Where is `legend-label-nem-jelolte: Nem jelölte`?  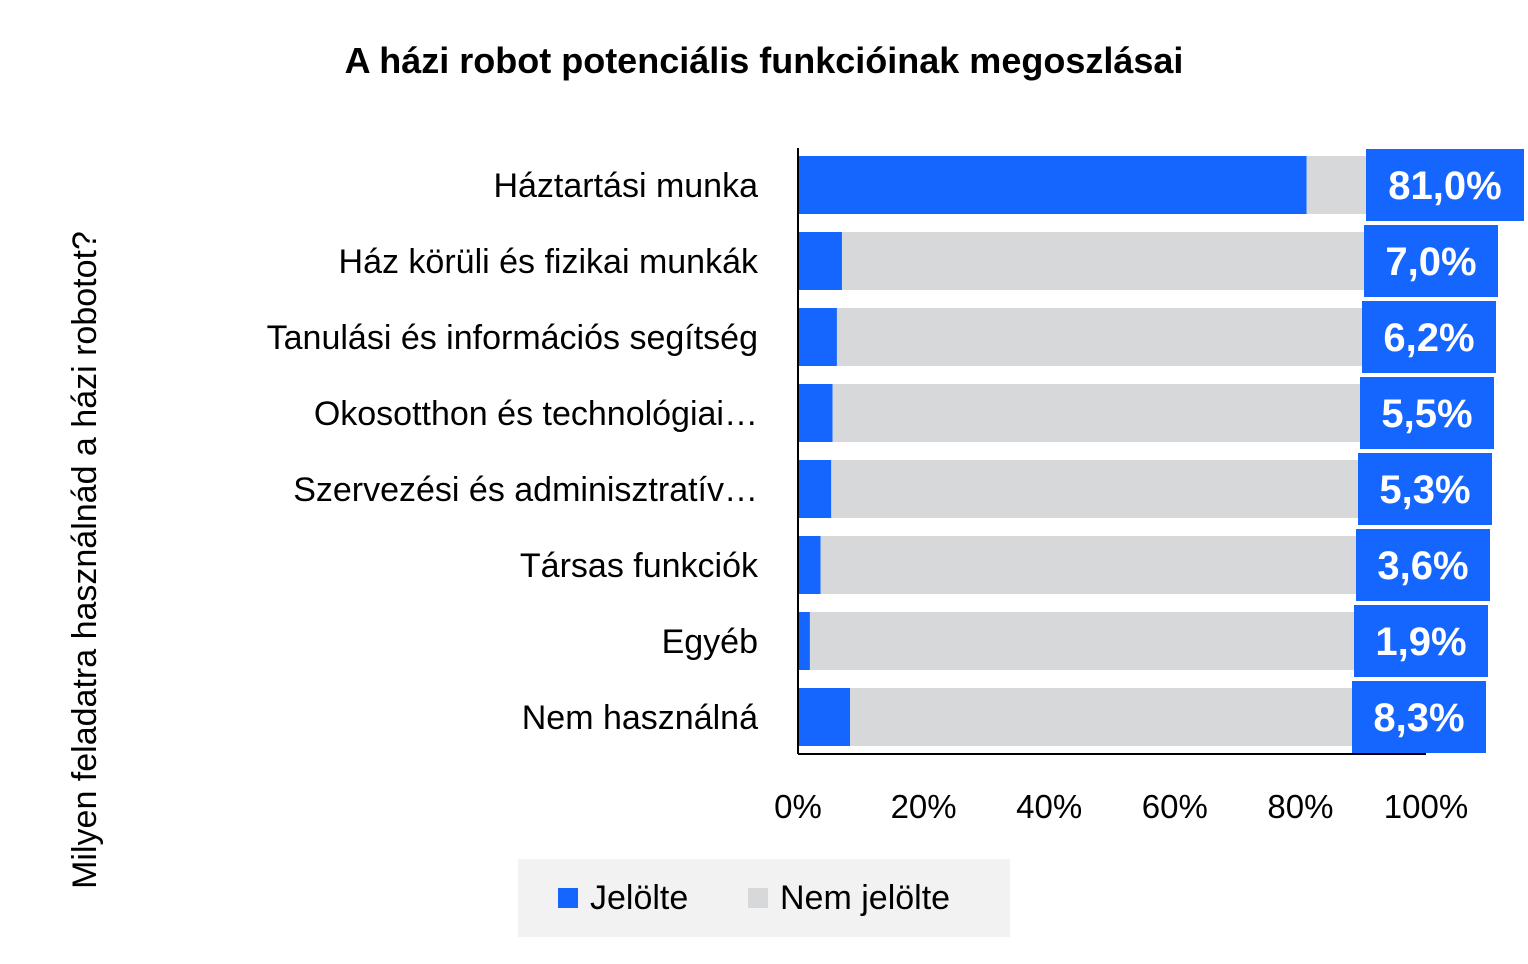
legend-label-nem-jelolte: Nem jelölte is located at coordinates (865, 897).